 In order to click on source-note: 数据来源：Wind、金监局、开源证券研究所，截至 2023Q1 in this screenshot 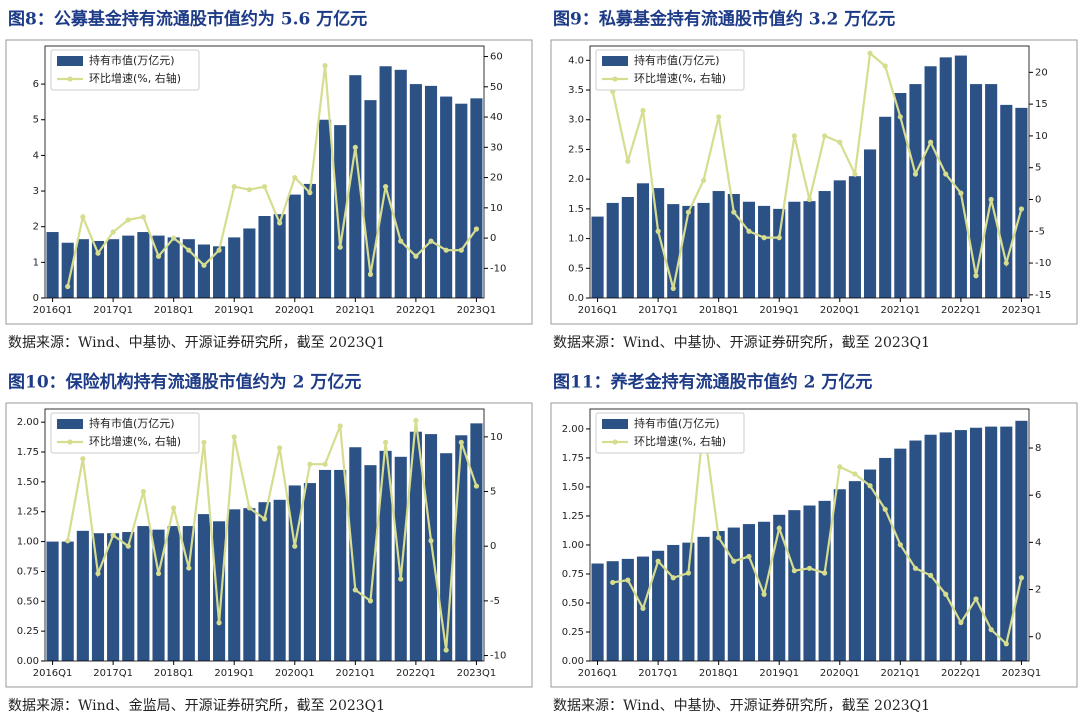, I will do `click(196, 706)`.